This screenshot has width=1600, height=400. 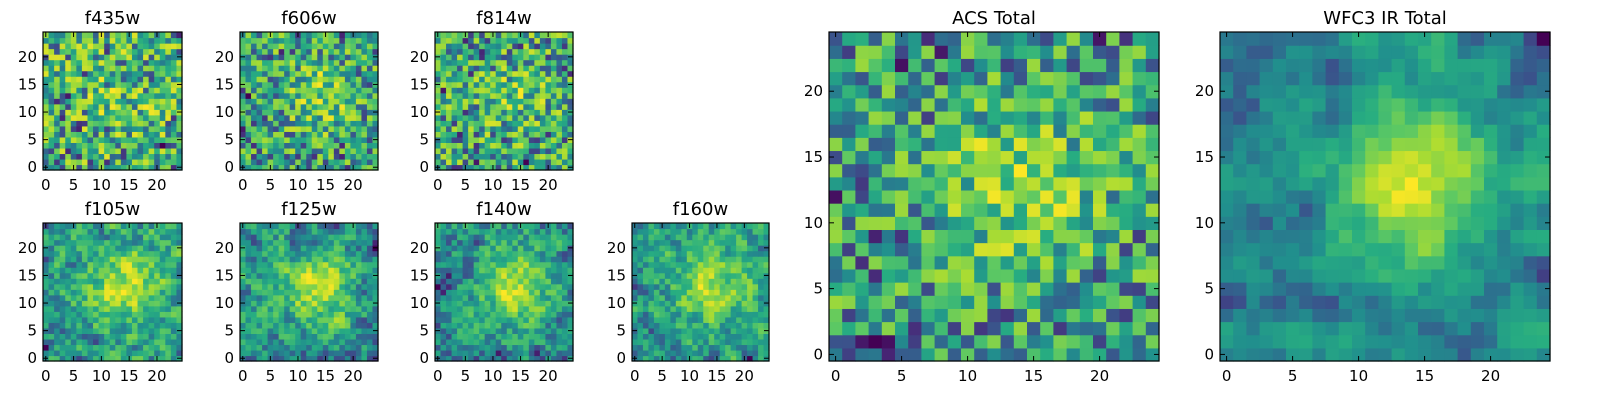 I want to click on x-tick-label: 5, so click(x=74, y=185).